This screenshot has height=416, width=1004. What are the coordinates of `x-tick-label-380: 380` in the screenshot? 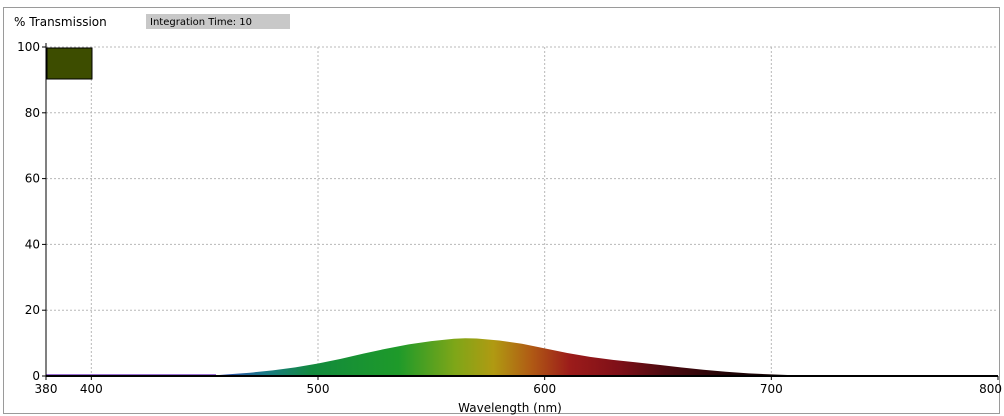 It's located at (46, 389).